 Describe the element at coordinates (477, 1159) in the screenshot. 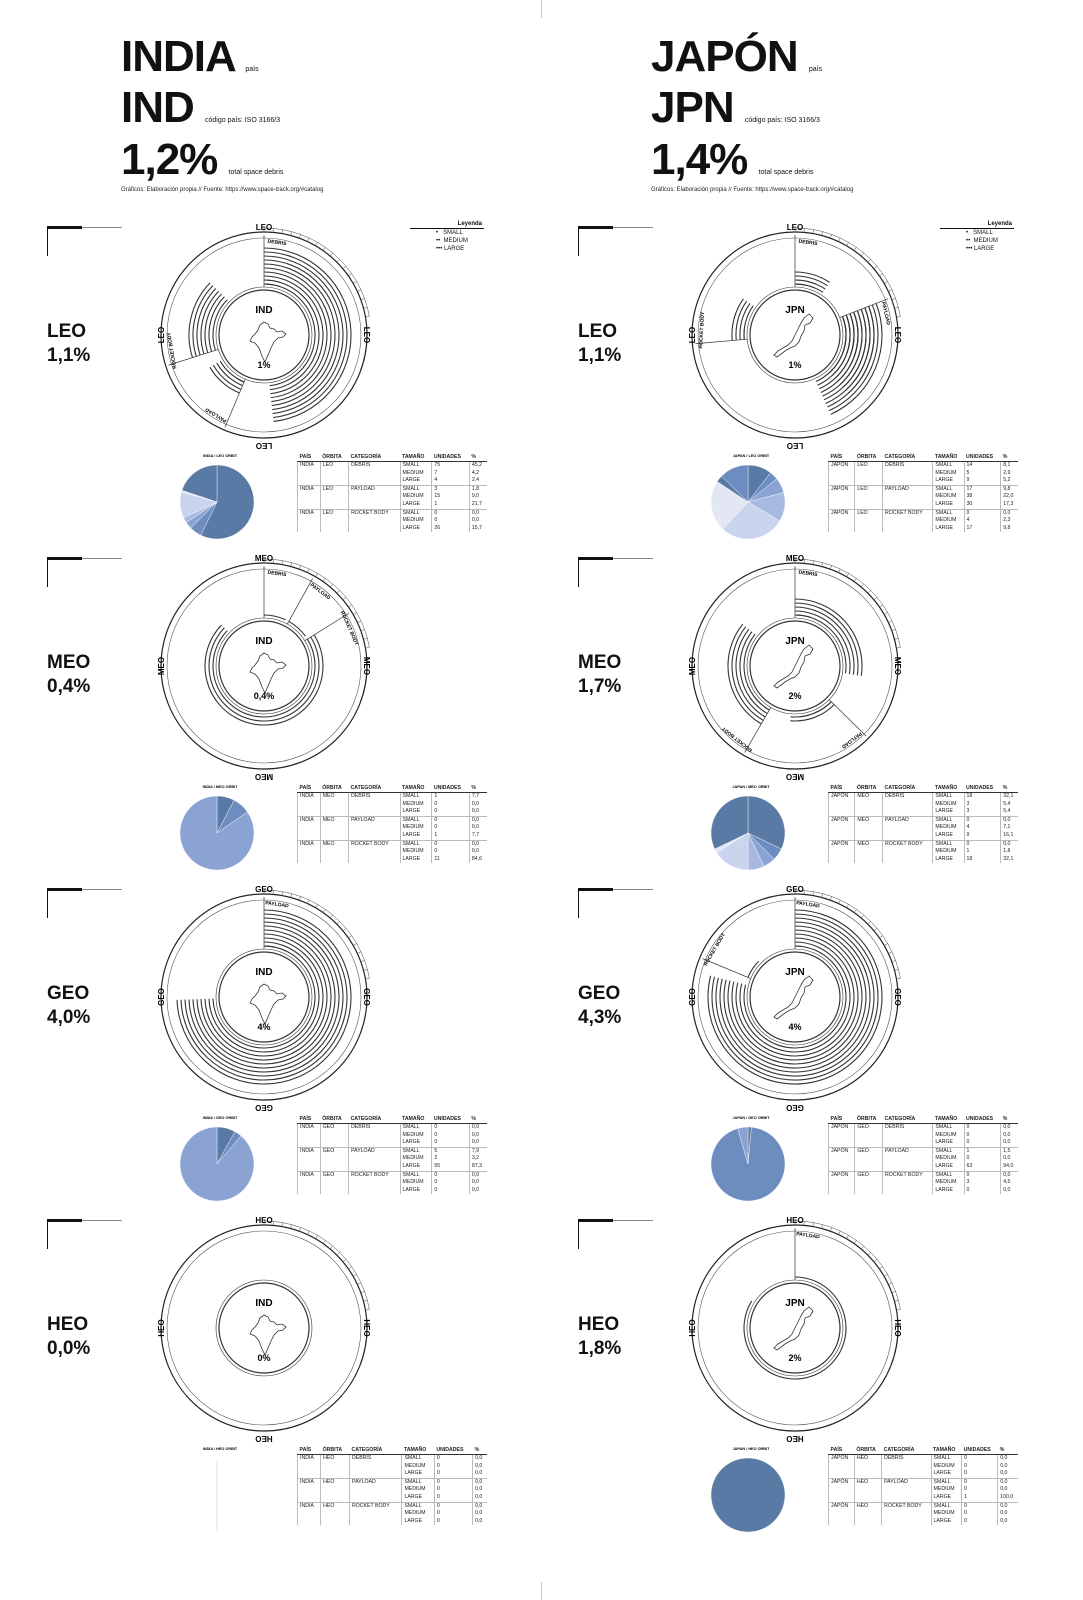

I see `table-cell: 3,2` at that location.